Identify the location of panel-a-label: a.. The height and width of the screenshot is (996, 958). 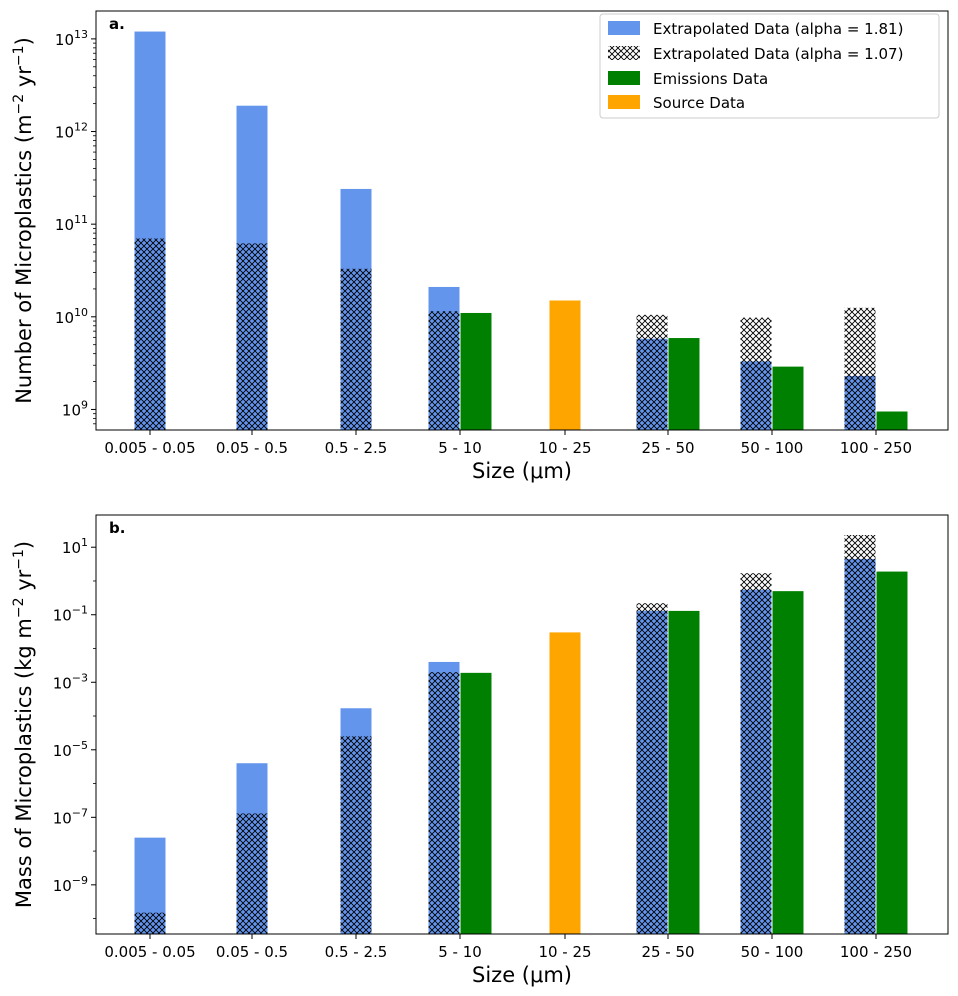
(117, 24).